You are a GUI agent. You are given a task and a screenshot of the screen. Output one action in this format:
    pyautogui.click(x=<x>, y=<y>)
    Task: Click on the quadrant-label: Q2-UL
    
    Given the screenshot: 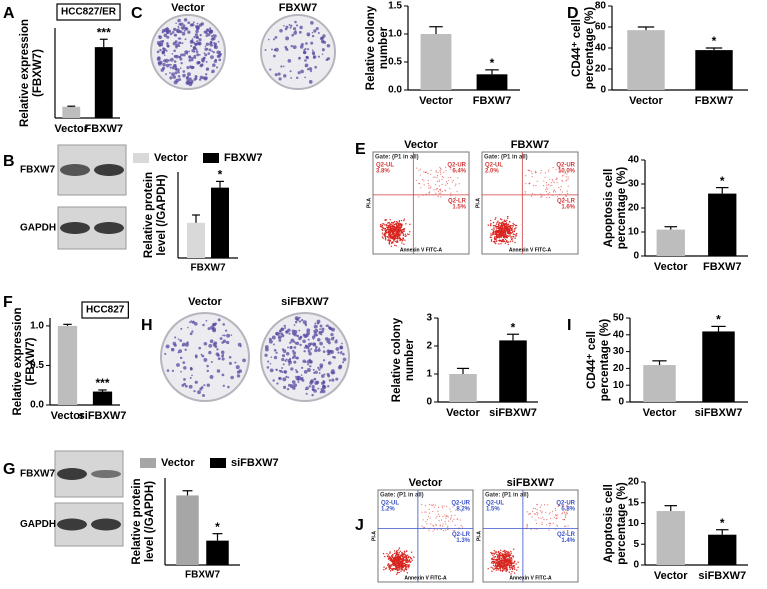 What is the action you would take?
    pyautogui.click(x=390, y=504)
    